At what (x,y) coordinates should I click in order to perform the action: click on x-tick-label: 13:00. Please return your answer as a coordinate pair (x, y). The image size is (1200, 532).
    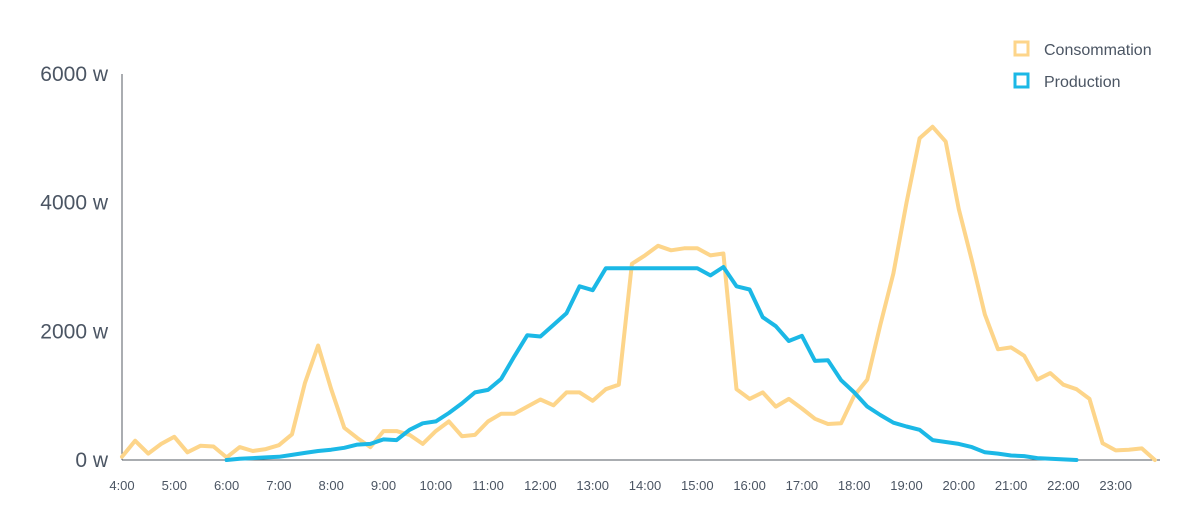
    Looking at the image, I should click on (592, 485).